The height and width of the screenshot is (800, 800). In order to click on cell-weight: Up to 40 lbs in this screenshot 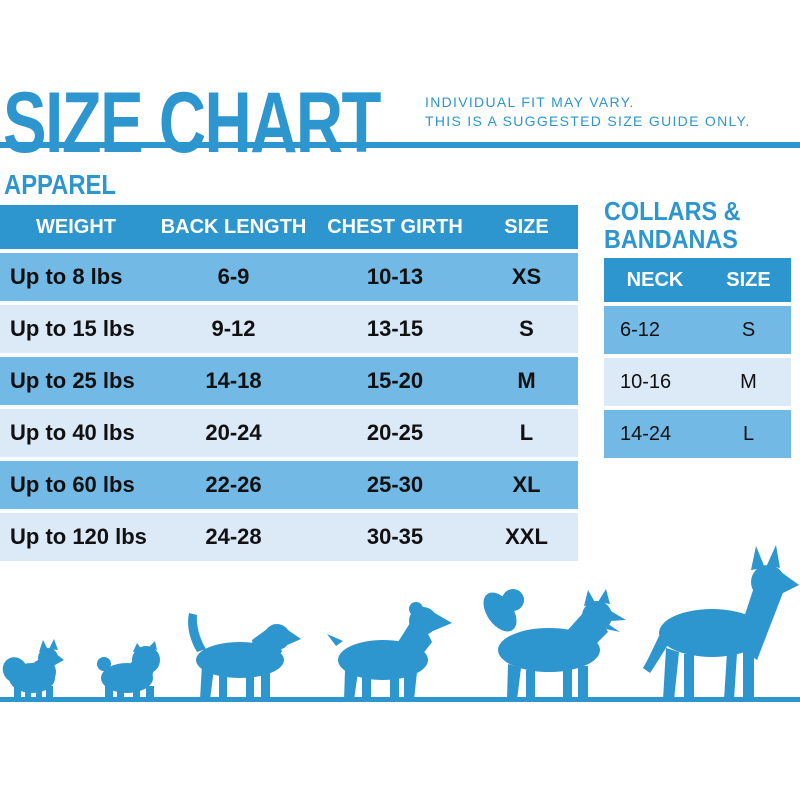, I will do `click(72, 432)`.